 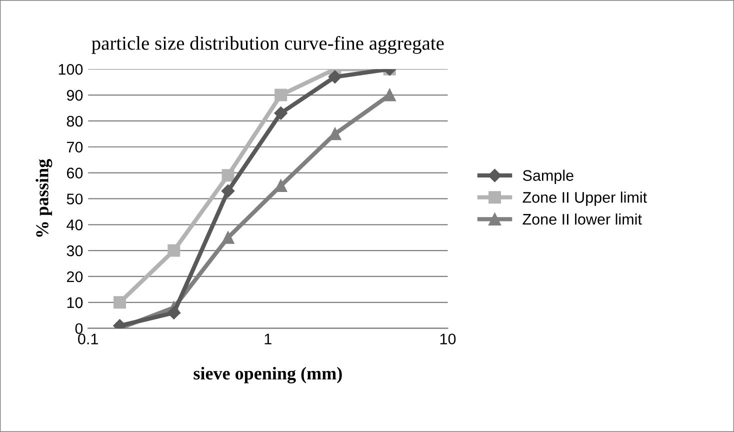 I want to click on y-tick-label: 0, so click(x=79, y=328).